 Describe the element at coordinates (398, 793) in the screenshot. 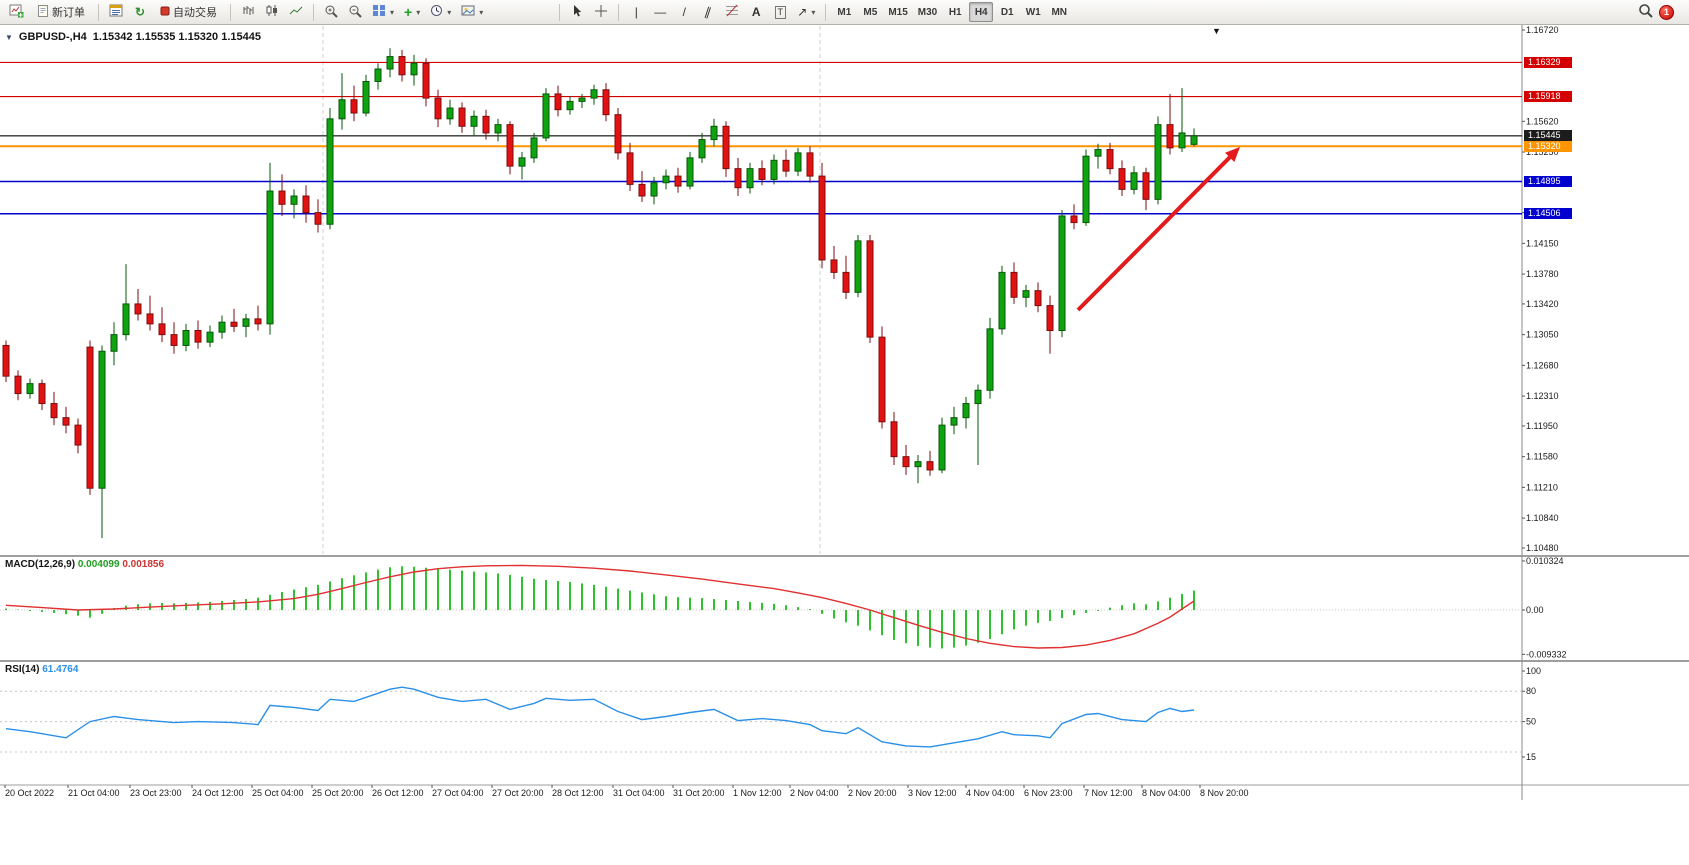

I see `svg-text: 26 Oct 12:00` at that location.